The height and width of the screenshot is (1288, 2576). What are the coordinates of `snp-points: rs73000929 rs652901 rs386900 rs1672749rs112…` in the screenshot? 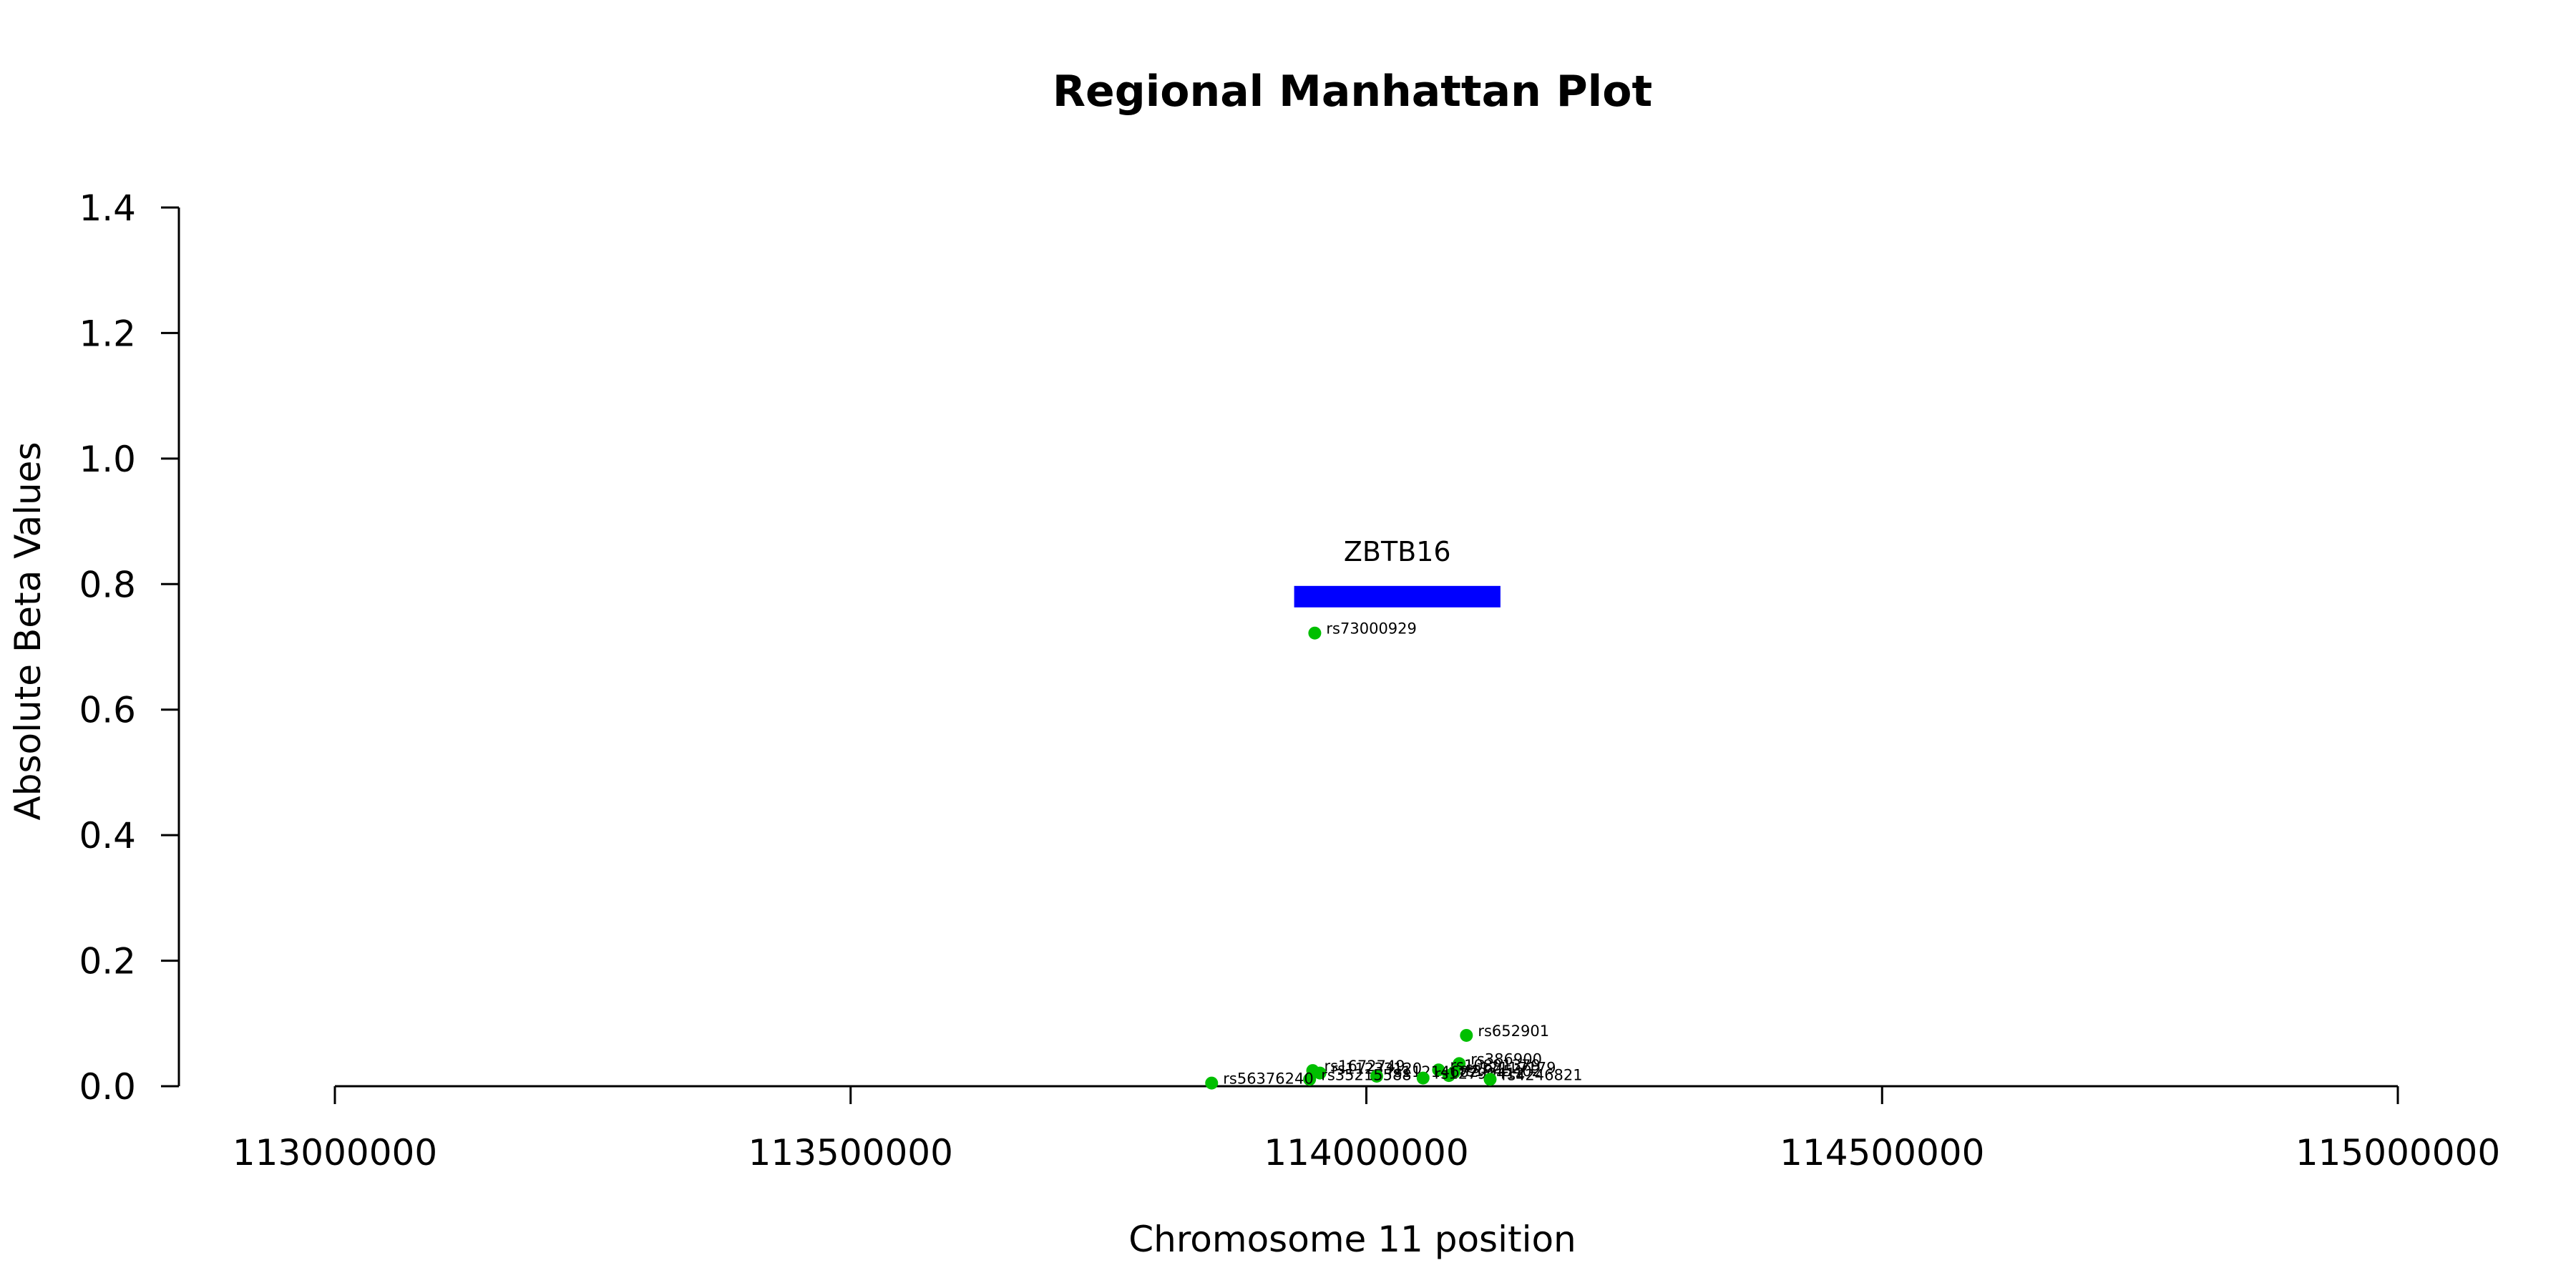 It's located at (1394, 855).